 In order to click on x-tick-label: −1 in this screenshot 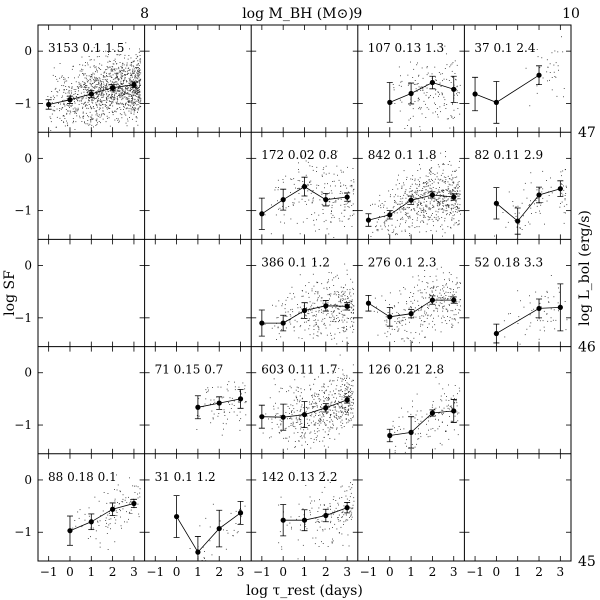, I will do `click(155, 572)`.